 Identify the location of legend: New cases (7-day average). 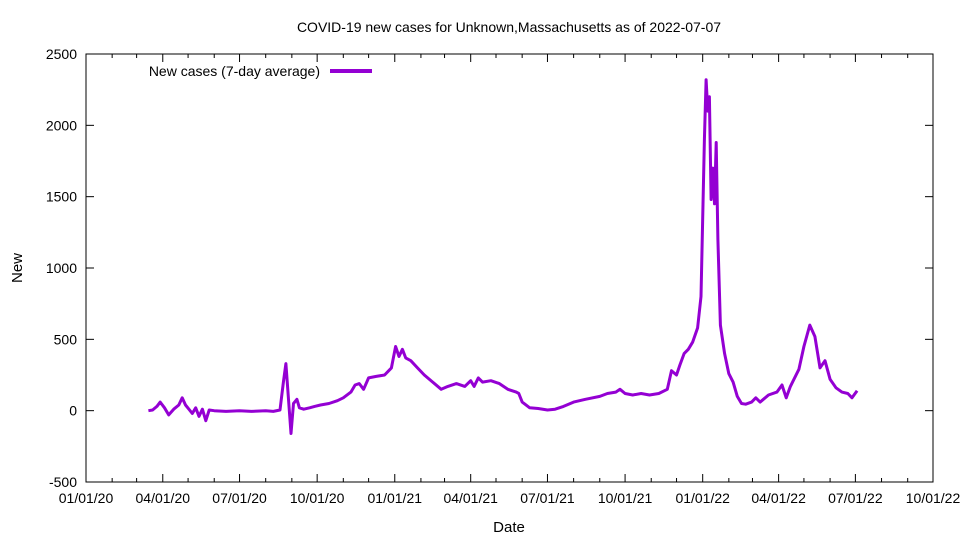
(260, 71).